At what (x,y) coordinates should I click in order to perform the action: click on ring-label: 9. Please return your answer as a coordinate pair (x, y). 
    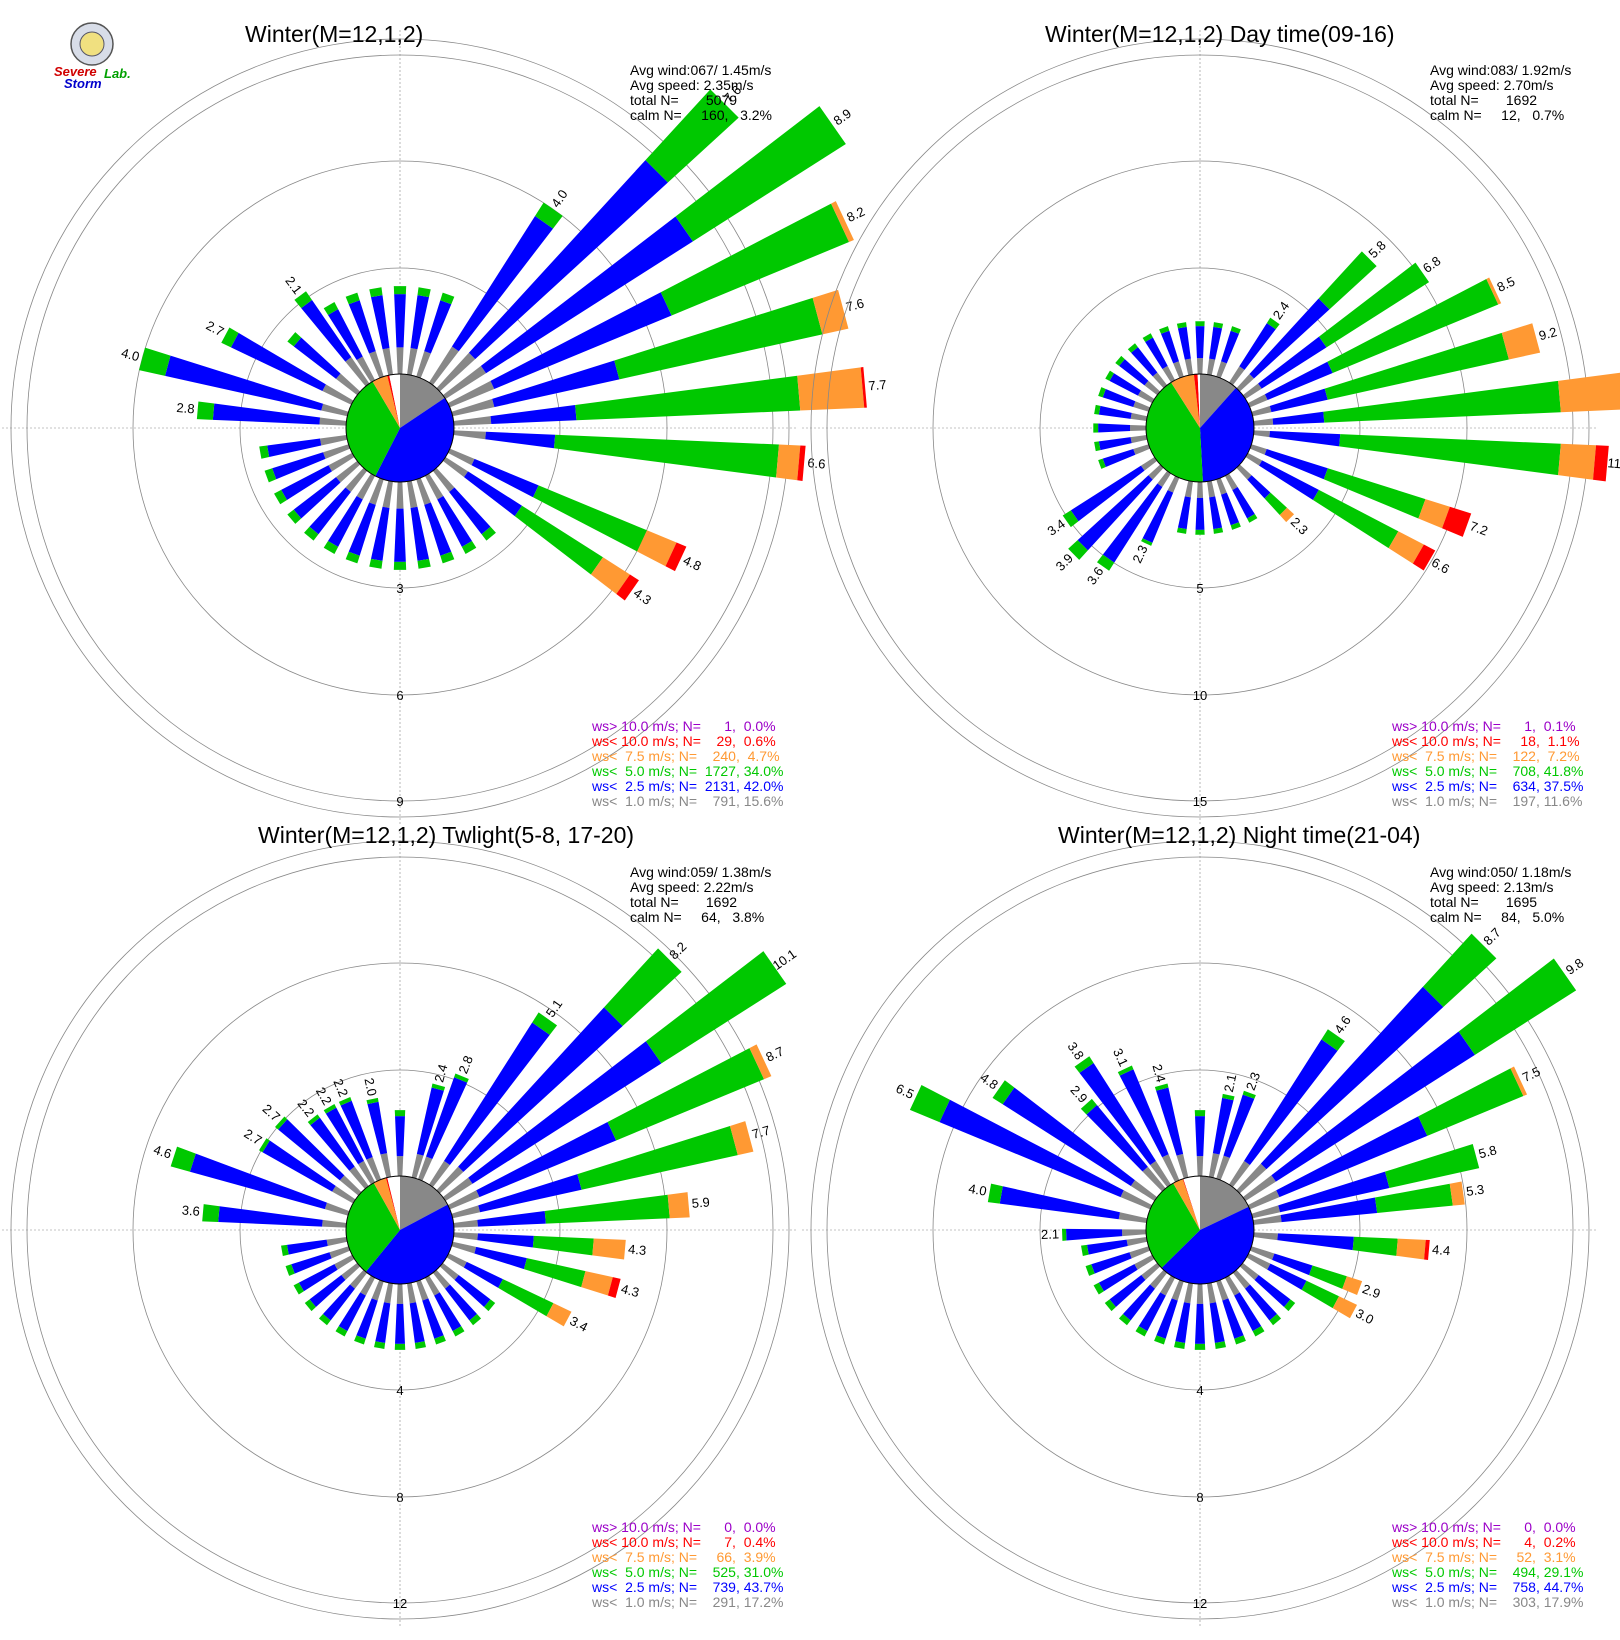
    Looking at the image, I should click on (399, 801).